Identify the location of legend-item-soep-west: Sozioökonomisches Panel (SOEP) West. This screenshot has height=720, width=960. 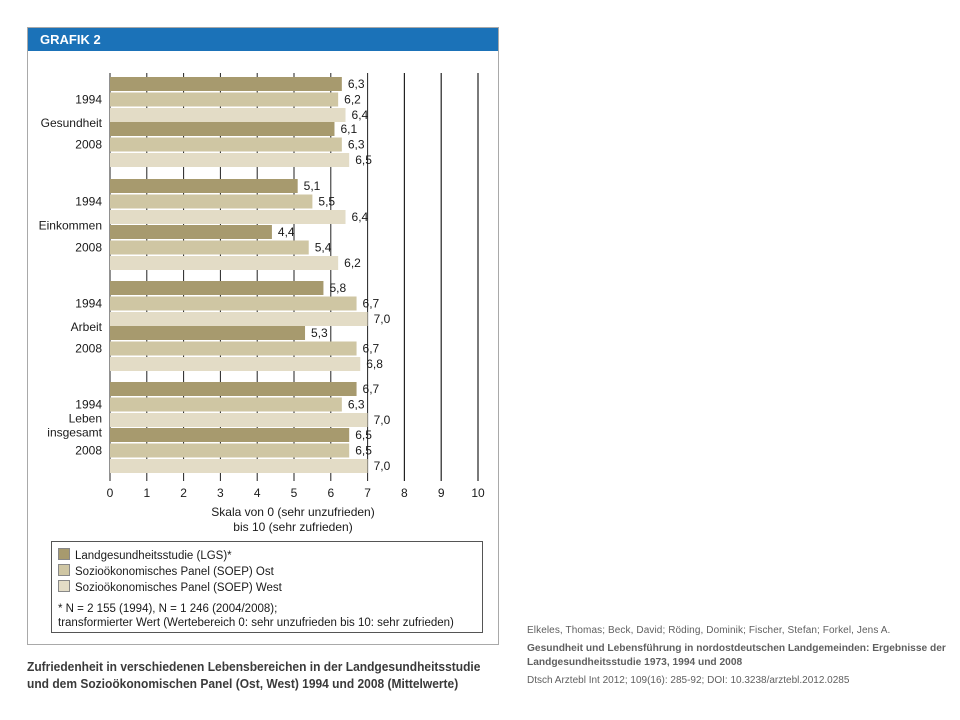
(170, 587).